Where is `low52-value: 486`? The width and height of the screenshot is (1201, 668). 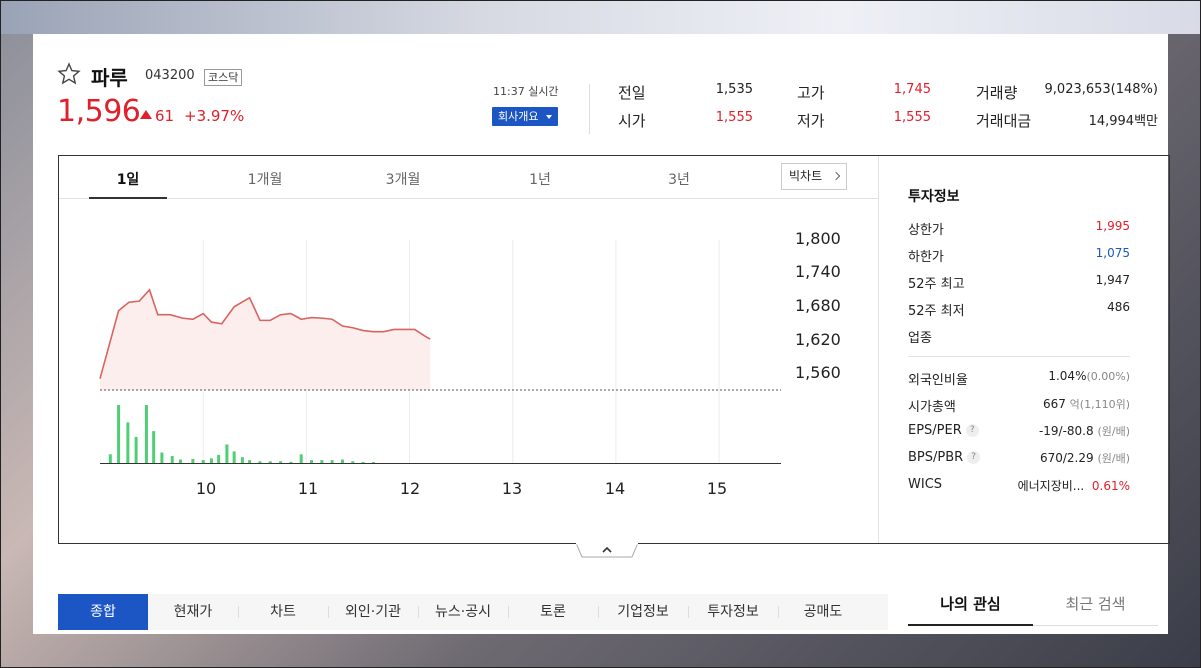 low52-value: 486 is located at coordinates (1118, 307).